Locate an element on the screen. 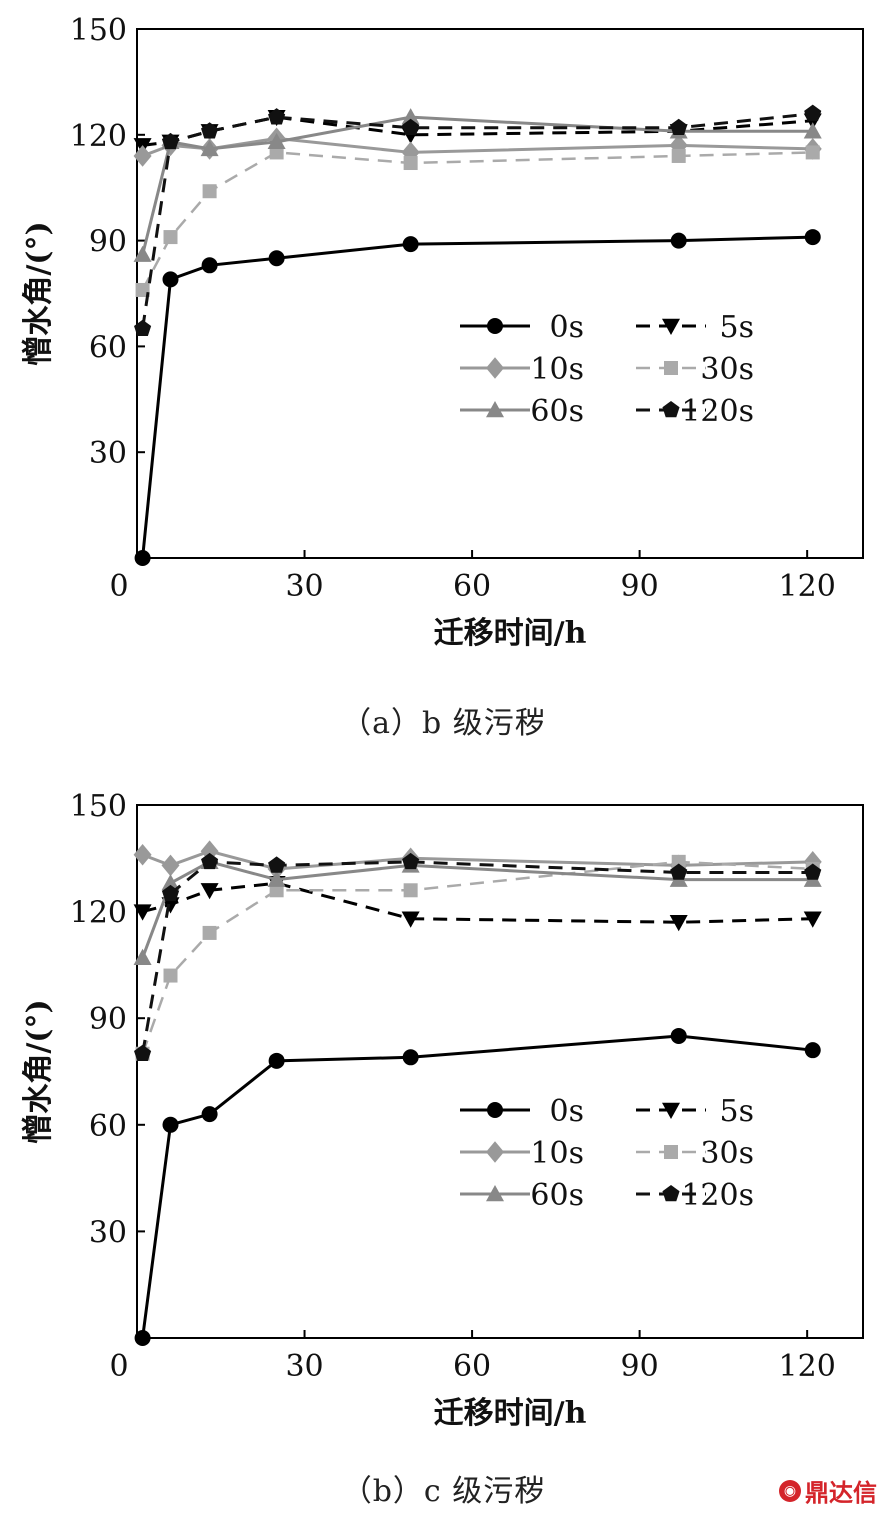 The image size is (887, 1516). legend-marker-60s is located at coordinates (495, 409).